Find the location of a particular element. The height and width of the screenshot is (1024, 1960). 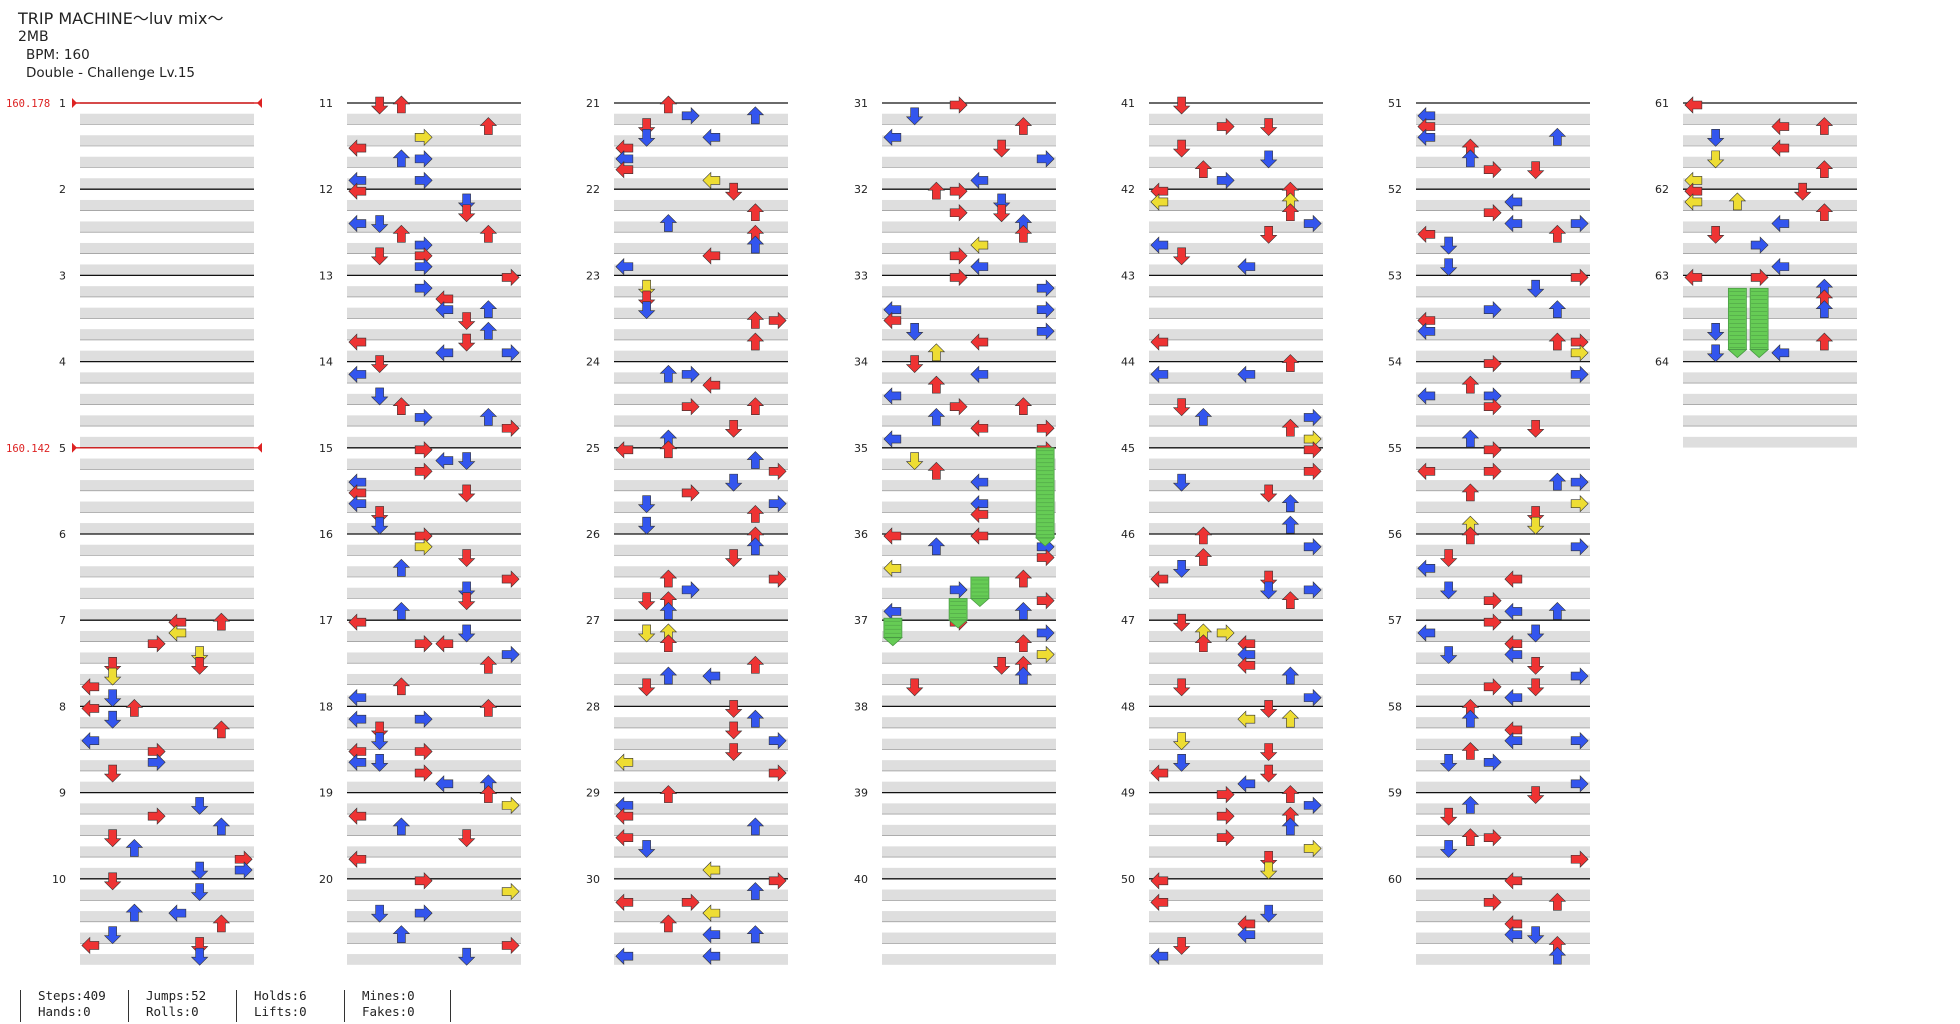

measure-number: 48 is located at coordinates (1128, 706).